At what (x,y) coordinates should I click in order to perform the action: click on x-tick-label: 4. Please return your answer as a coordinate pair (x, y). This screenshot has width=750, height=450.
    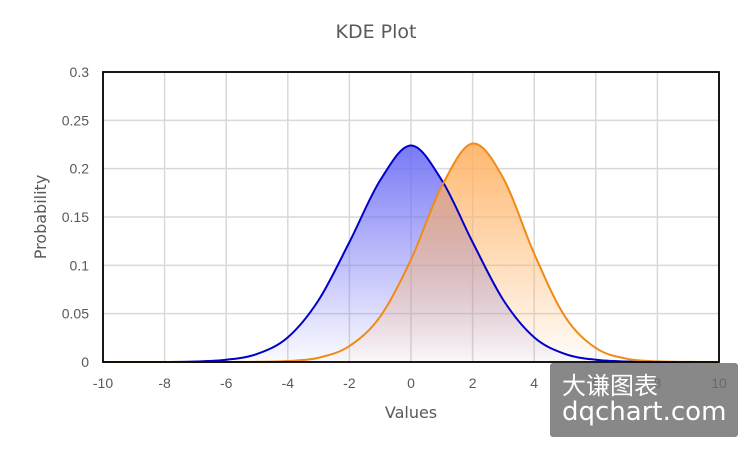
    Looking at the image, I should click on (534, 383).